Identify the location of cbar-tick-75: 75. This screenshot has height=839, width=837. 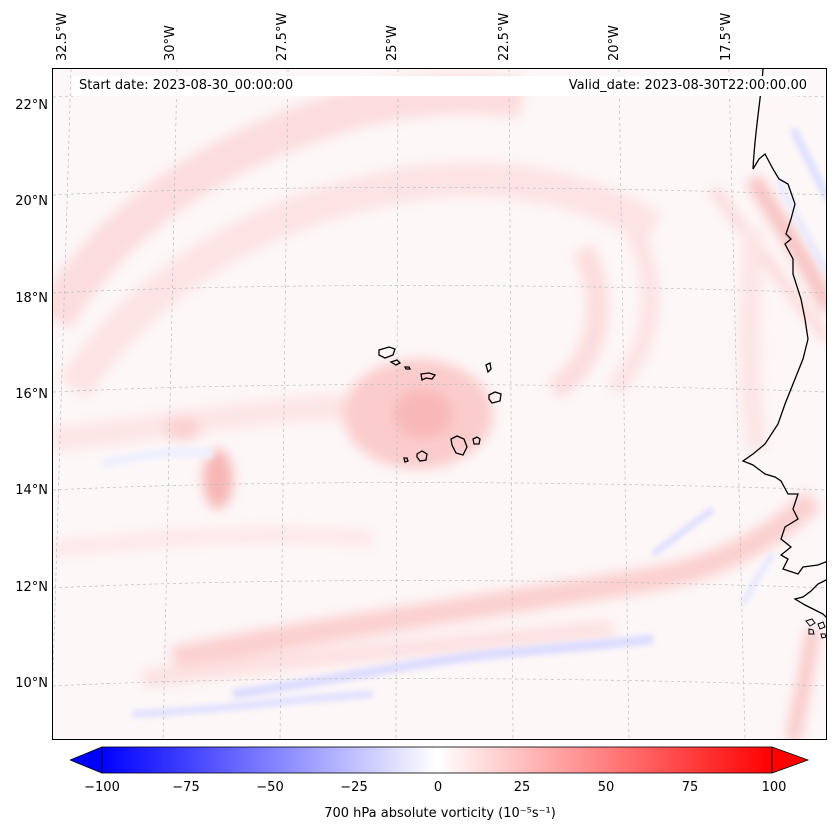
(690, 787).